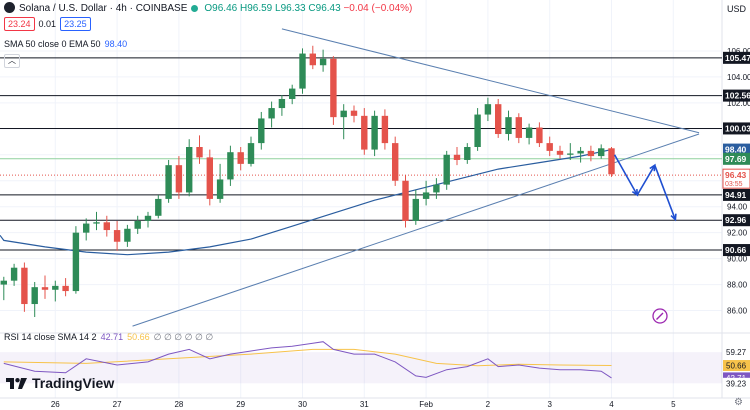 This screenshot has height=410, width=750. I want to click on rsi-band, so click(361, 368).